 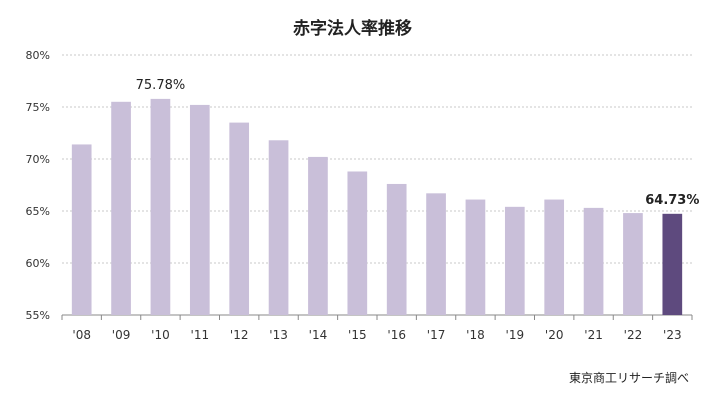 What do you see at coordinates (318, 335) in the screenshot?
I see `x-tick-label: '14` at bounding box center [318, 335].